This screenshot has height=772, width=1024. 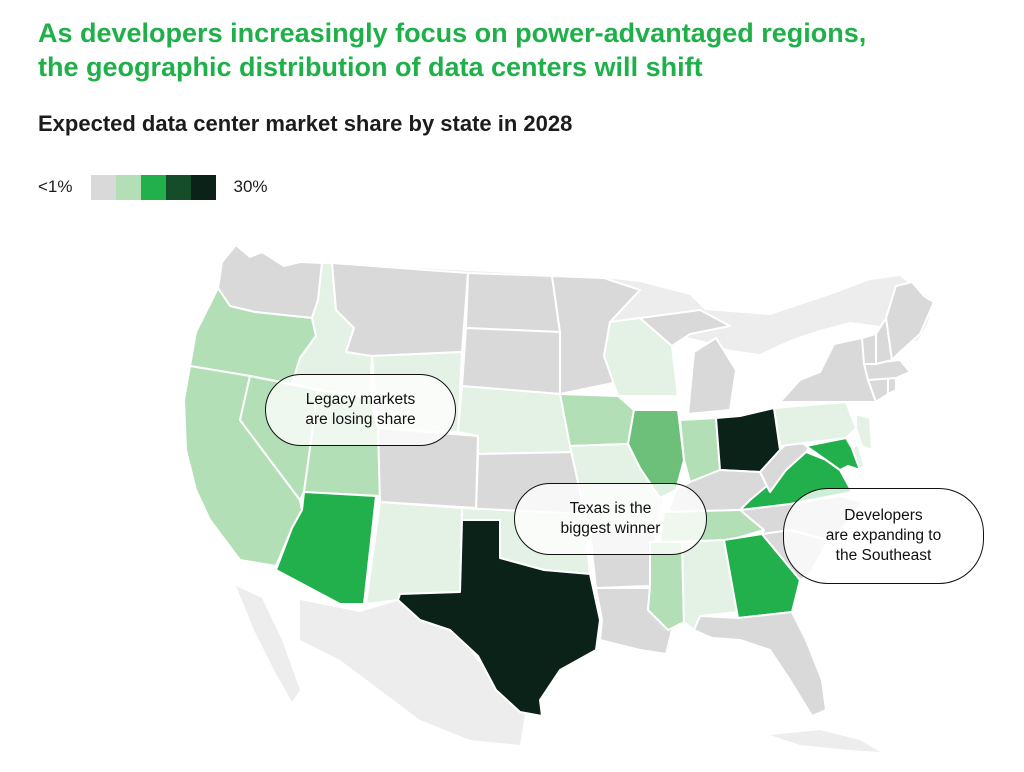 I want to click on state-maine, so click(x=910, y=321).